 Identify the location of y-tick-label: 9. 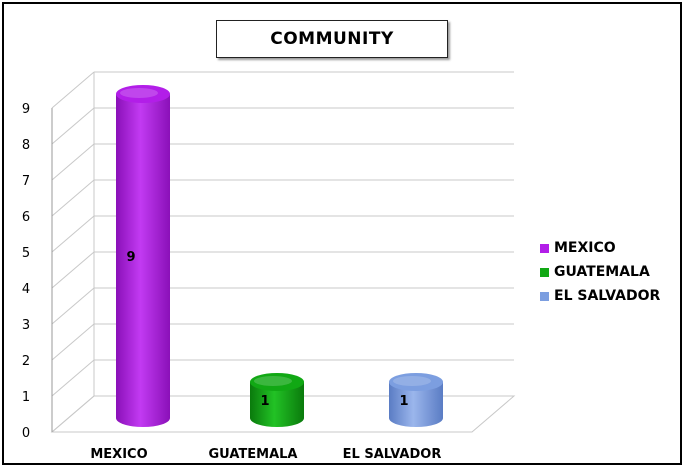
(26, 109).